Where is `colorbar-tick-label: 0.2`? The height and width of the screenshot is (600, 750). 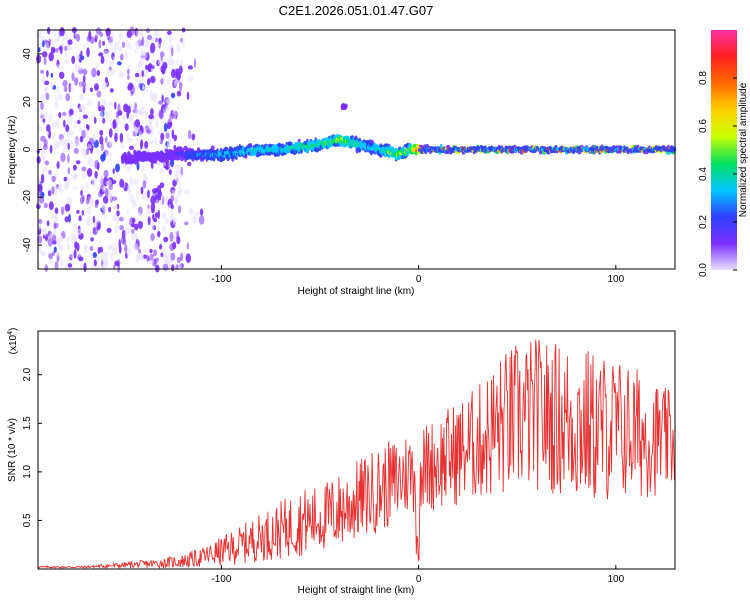 colorbar-tick-label: 0.2 is located at coordinates (703, 222).